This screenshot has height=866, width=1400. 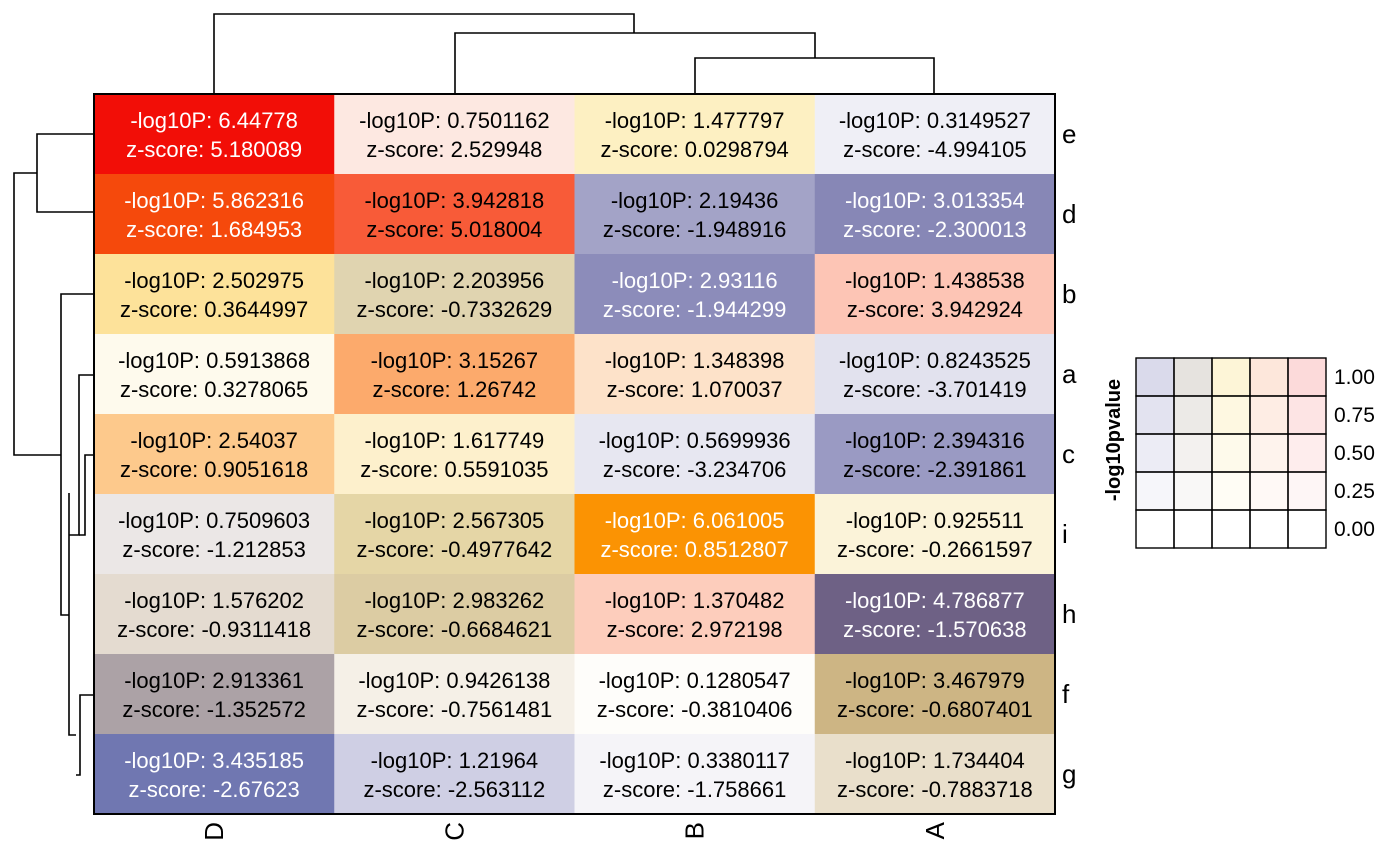 What do you see at coordinates (1069, 614) in the screenshot?
I see `row-label: h` at bounding box center [1069, 614].